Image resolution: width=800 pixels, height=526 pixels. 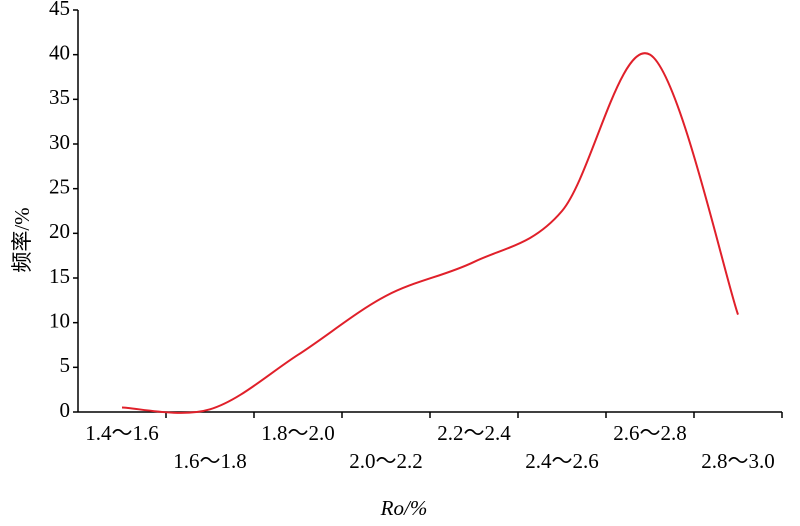 I want to click on x-tick-label: 1.8～2.0, so click(x=298, y=433).